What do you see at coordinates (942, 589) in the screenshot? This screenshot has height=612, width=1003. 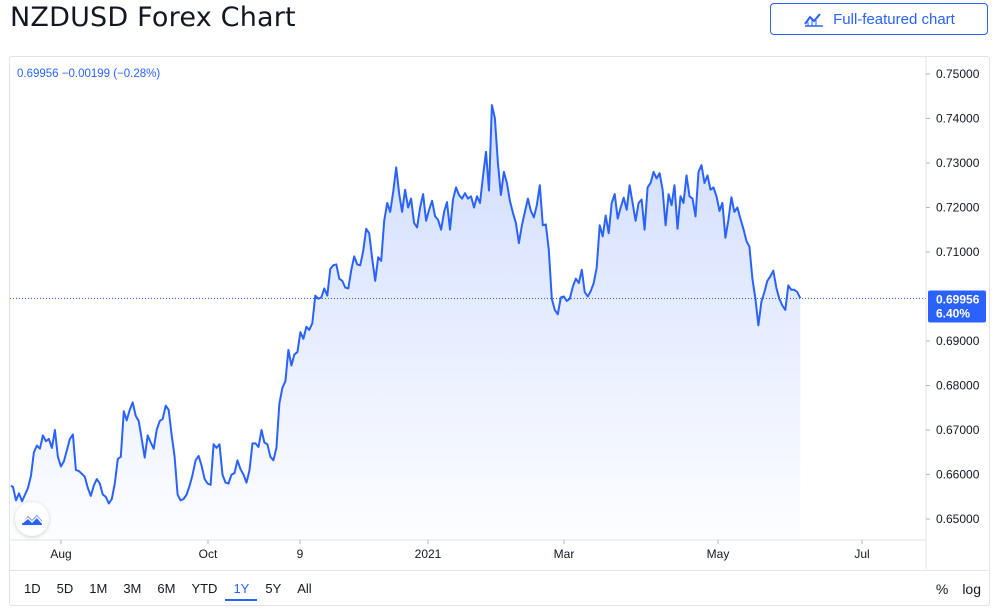 I see `percent-scale-toggle: %` at bounding box center [942, 589].